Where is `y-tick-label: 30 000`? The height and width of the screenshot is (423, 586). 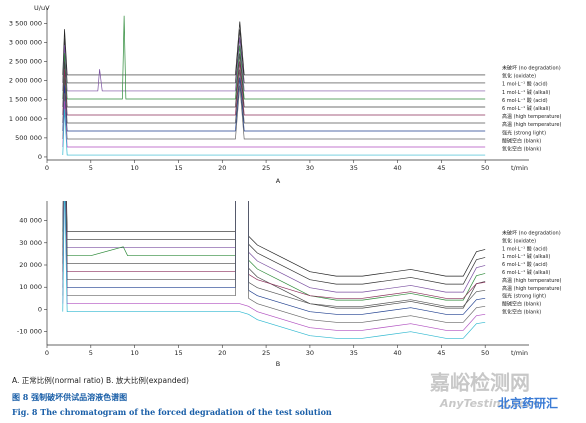
y-tick-label: 30 000 is located at coordinates (30, 243).